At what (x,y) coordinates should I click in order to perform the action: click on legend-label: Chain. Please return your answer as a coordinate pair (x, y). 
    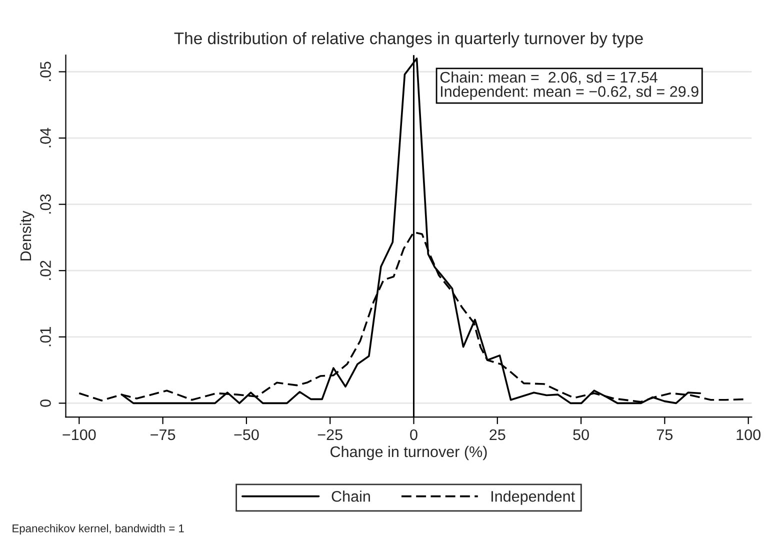
    Looking at the image, I should click on (351, 496).